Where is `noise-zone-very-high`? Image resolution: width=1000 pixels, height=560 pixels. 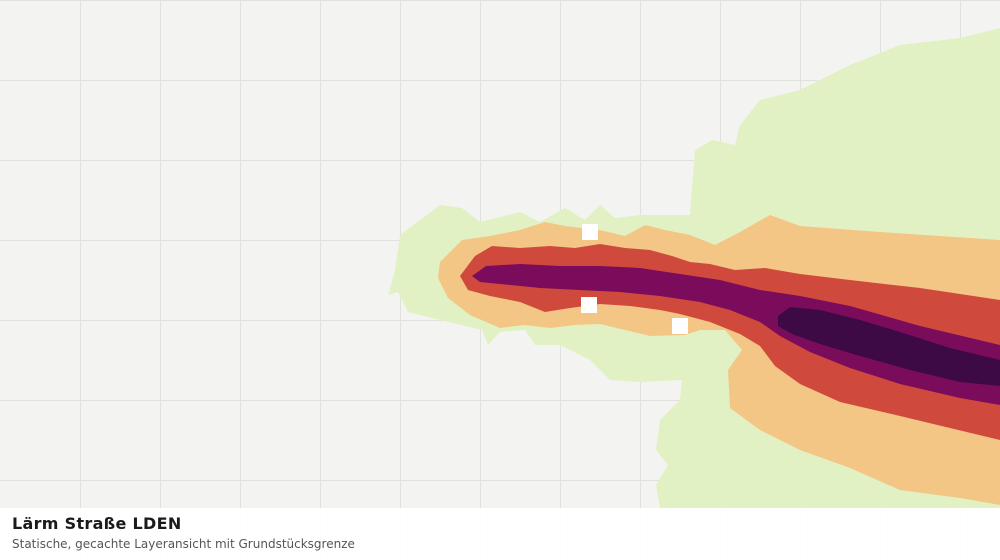
noise-zone-very-high is located at coordinates (736, 334).